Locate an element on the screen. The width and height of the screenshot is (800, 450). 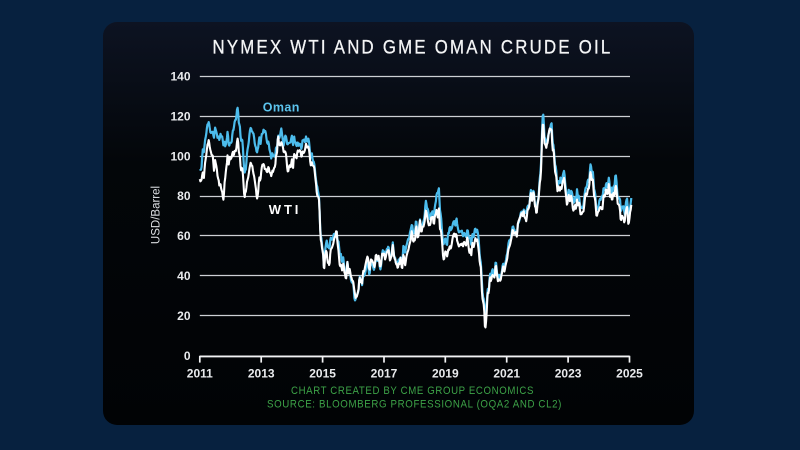
svg-text: 0 is located at coordinates (187, 356).